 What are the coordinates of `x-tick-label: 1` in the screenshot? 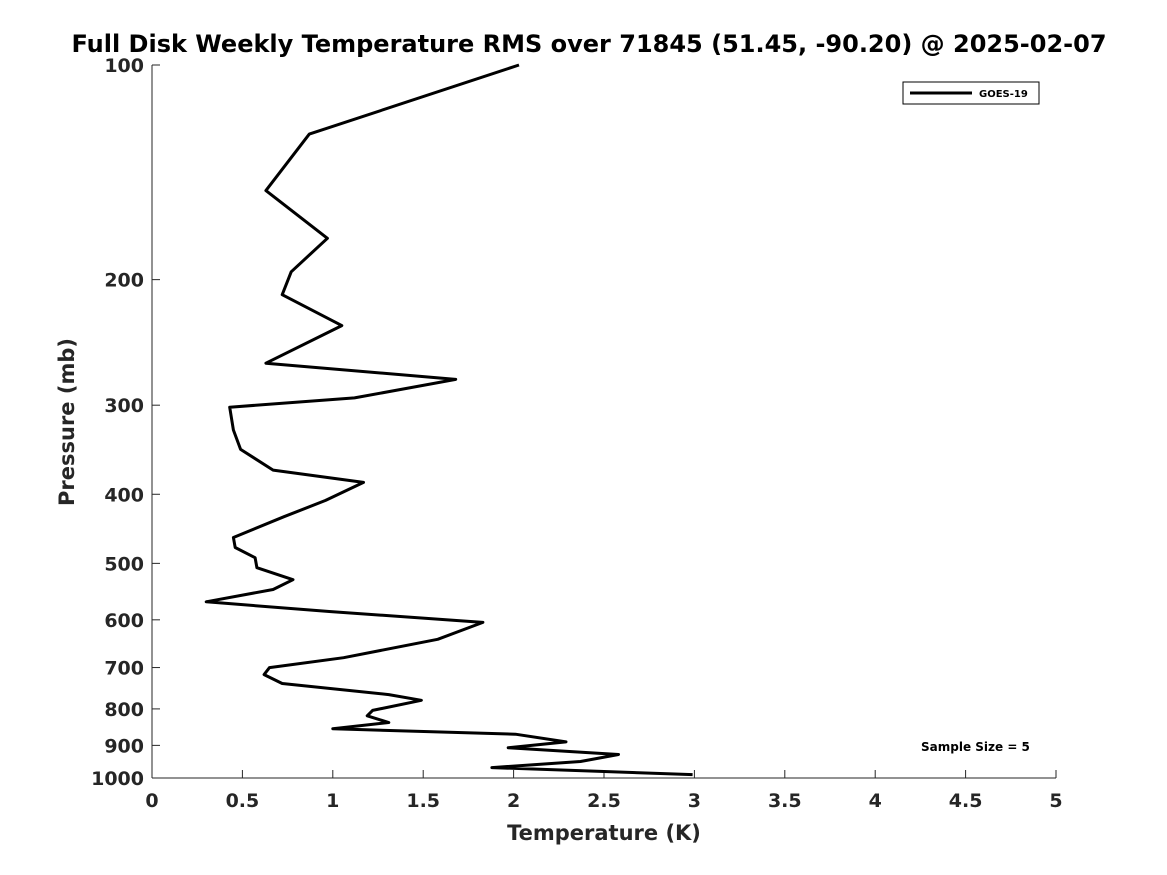 It's located at (332, 801).